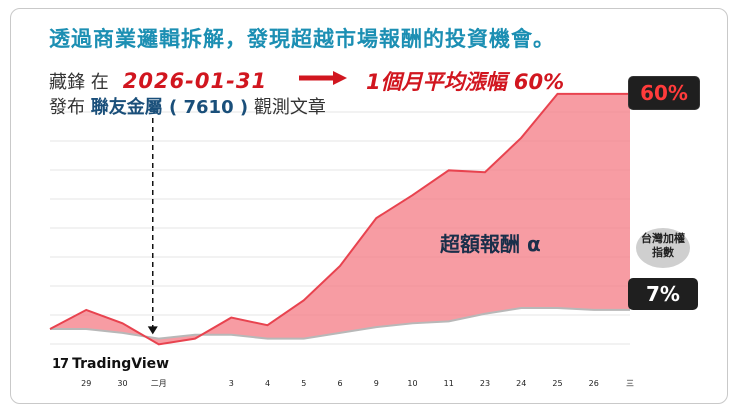 The height and width of the screenshot is (415, 740). I want to click on publish-line: 發布 聯友金屬 ( 7610 ) 觀測文章, so click(187, 106).